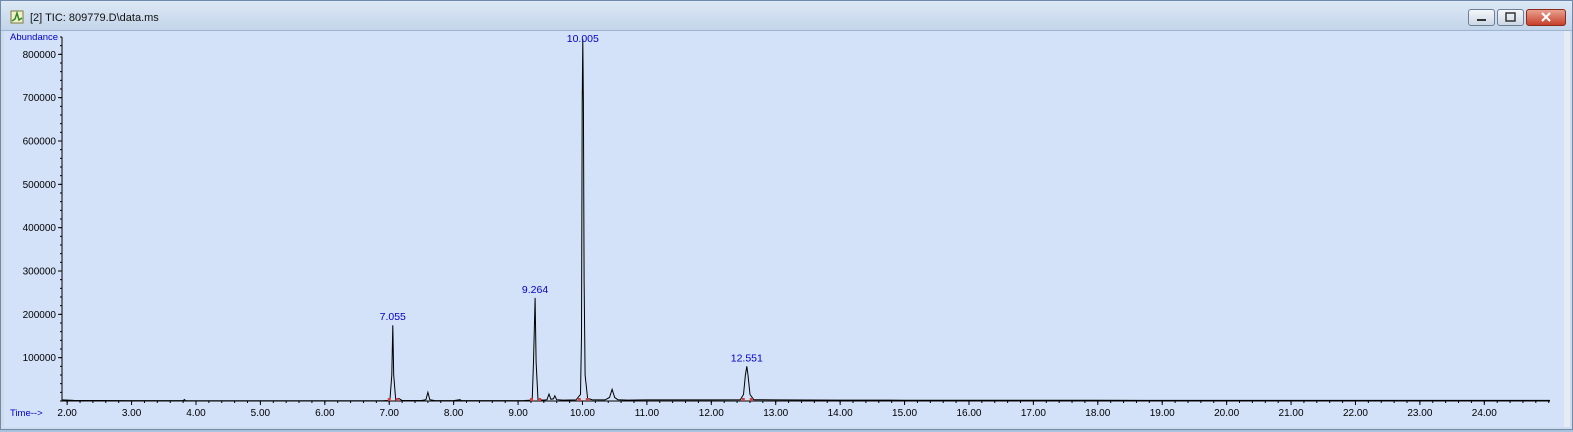  Describe the element at coordinates (132, 413) in the screenshot. I see `x-tick-label: 3.00` at that location.